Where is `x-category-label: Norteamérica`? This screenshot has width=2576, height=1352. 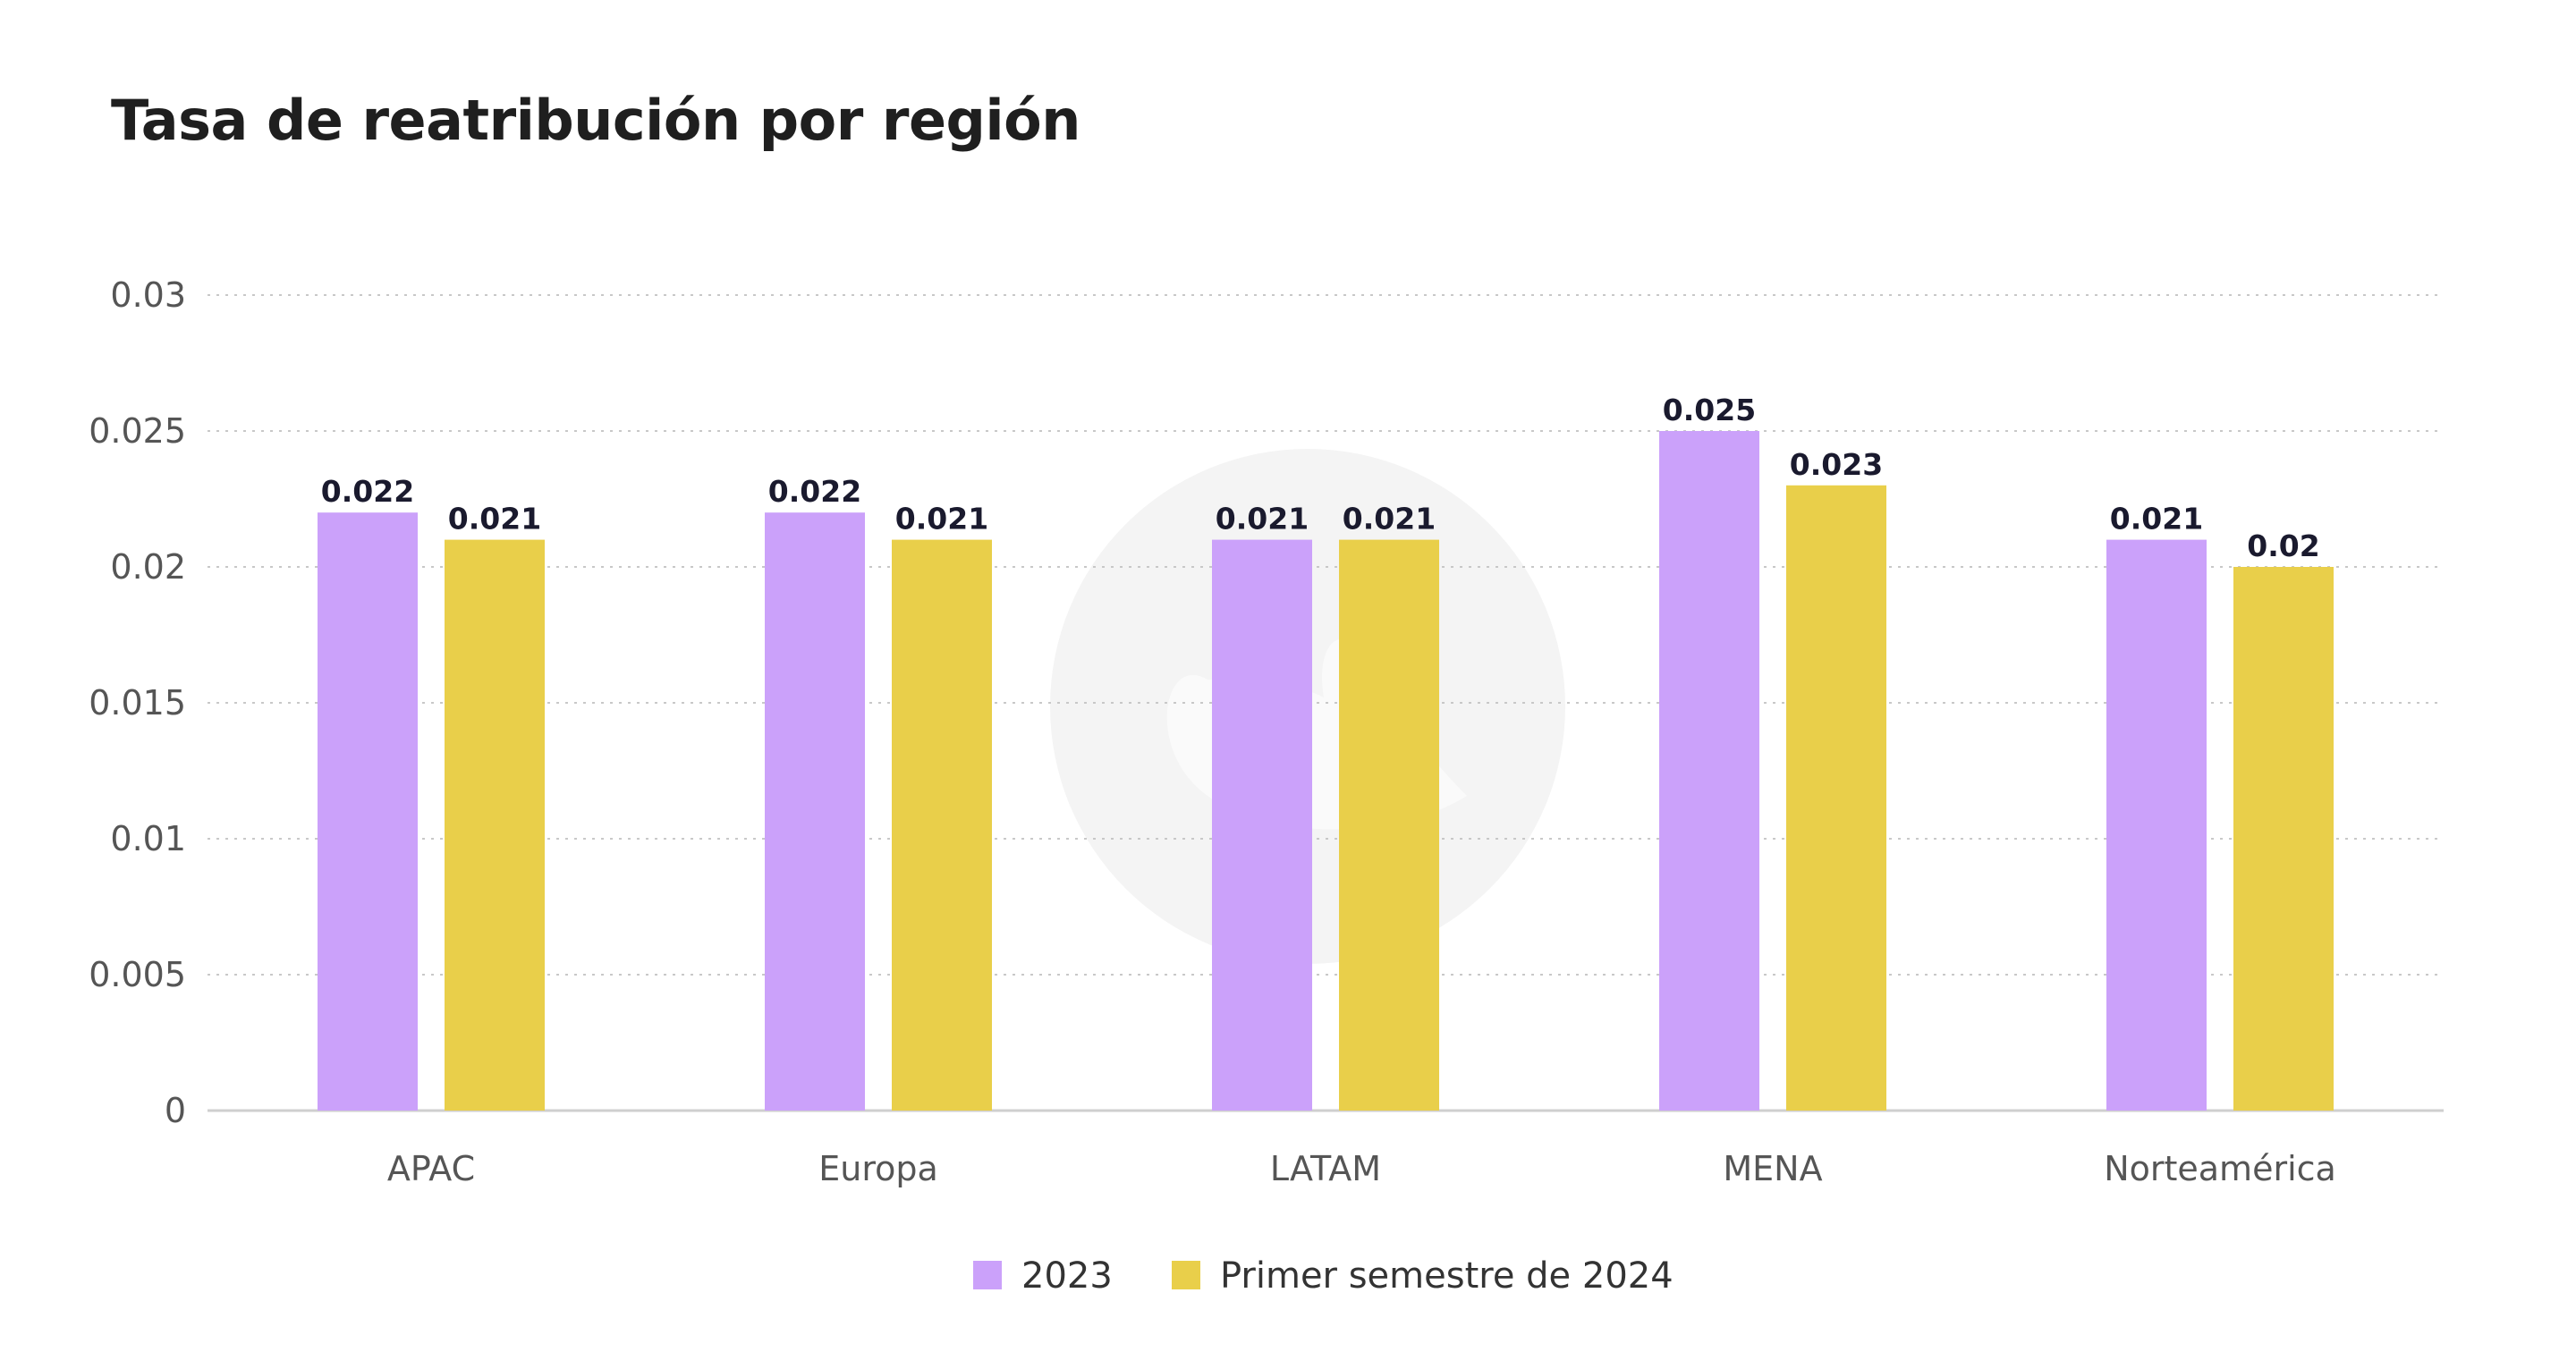
x-category-label: Norteamérica is located at coordinates (2220, 1168).